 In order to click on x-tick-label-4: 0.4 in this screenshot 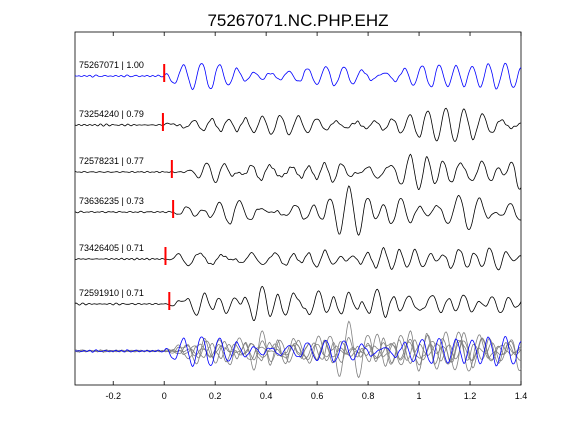, I will do `click(266, 396)`.